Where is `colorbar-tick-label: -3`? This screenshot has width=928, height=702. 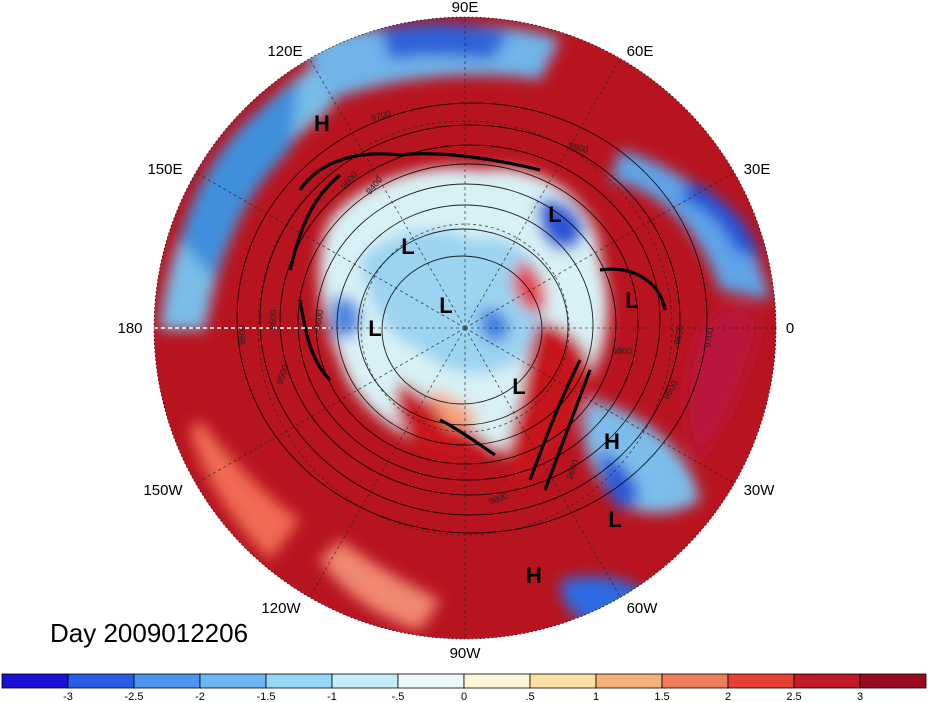 colorbar-tick-label: -3 is located at coordinates (68, 696).